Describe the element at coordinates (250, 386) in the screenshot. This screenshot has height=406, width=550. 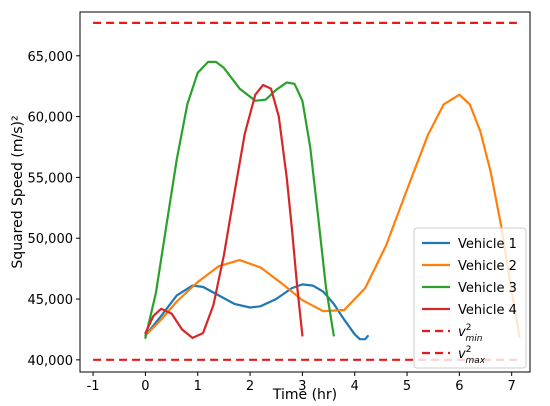
I see `x-tick-label: 2` at that location.